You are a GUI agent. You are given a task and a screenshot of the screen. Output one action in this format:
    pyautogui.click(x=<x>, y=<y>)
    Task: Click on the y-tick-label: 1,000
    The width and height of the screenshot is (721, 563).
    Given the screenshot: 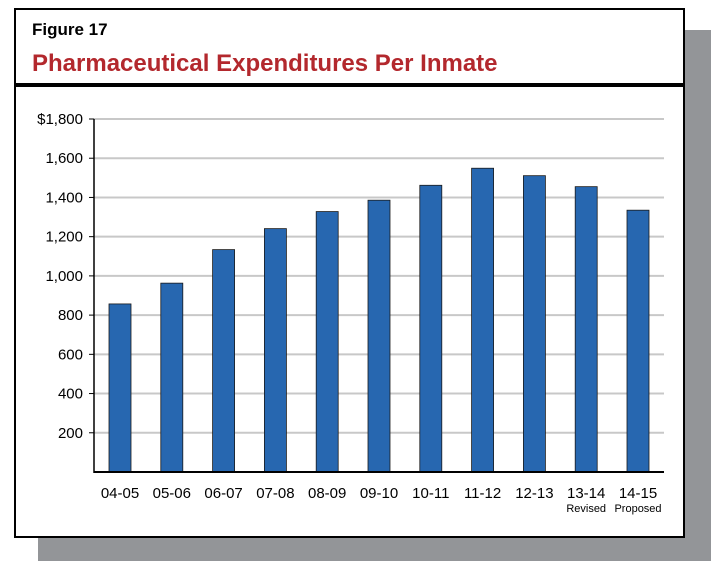 What is the action you would take?
    pyautogui.click(x=64, y=276)
    